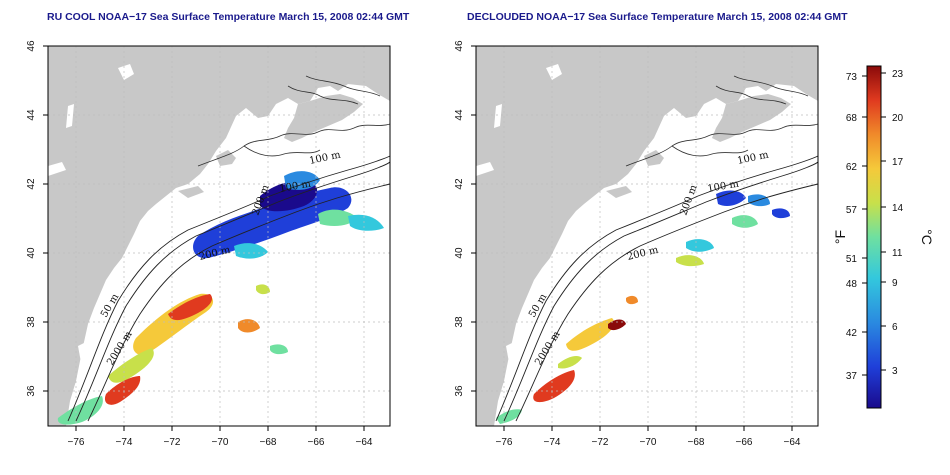  I want to click on fahrenheit-tick-label: 48, so click(852, 284).